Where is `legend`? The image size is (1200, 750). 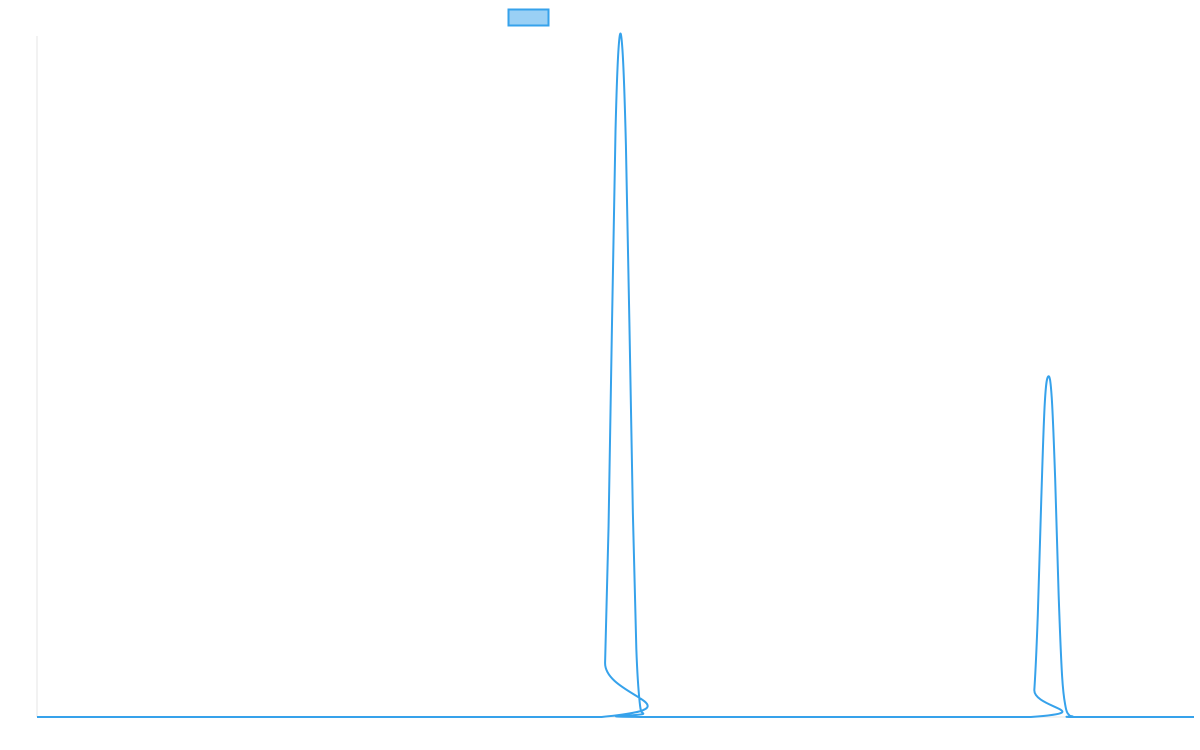 legend is located at coordinates (528, 17).